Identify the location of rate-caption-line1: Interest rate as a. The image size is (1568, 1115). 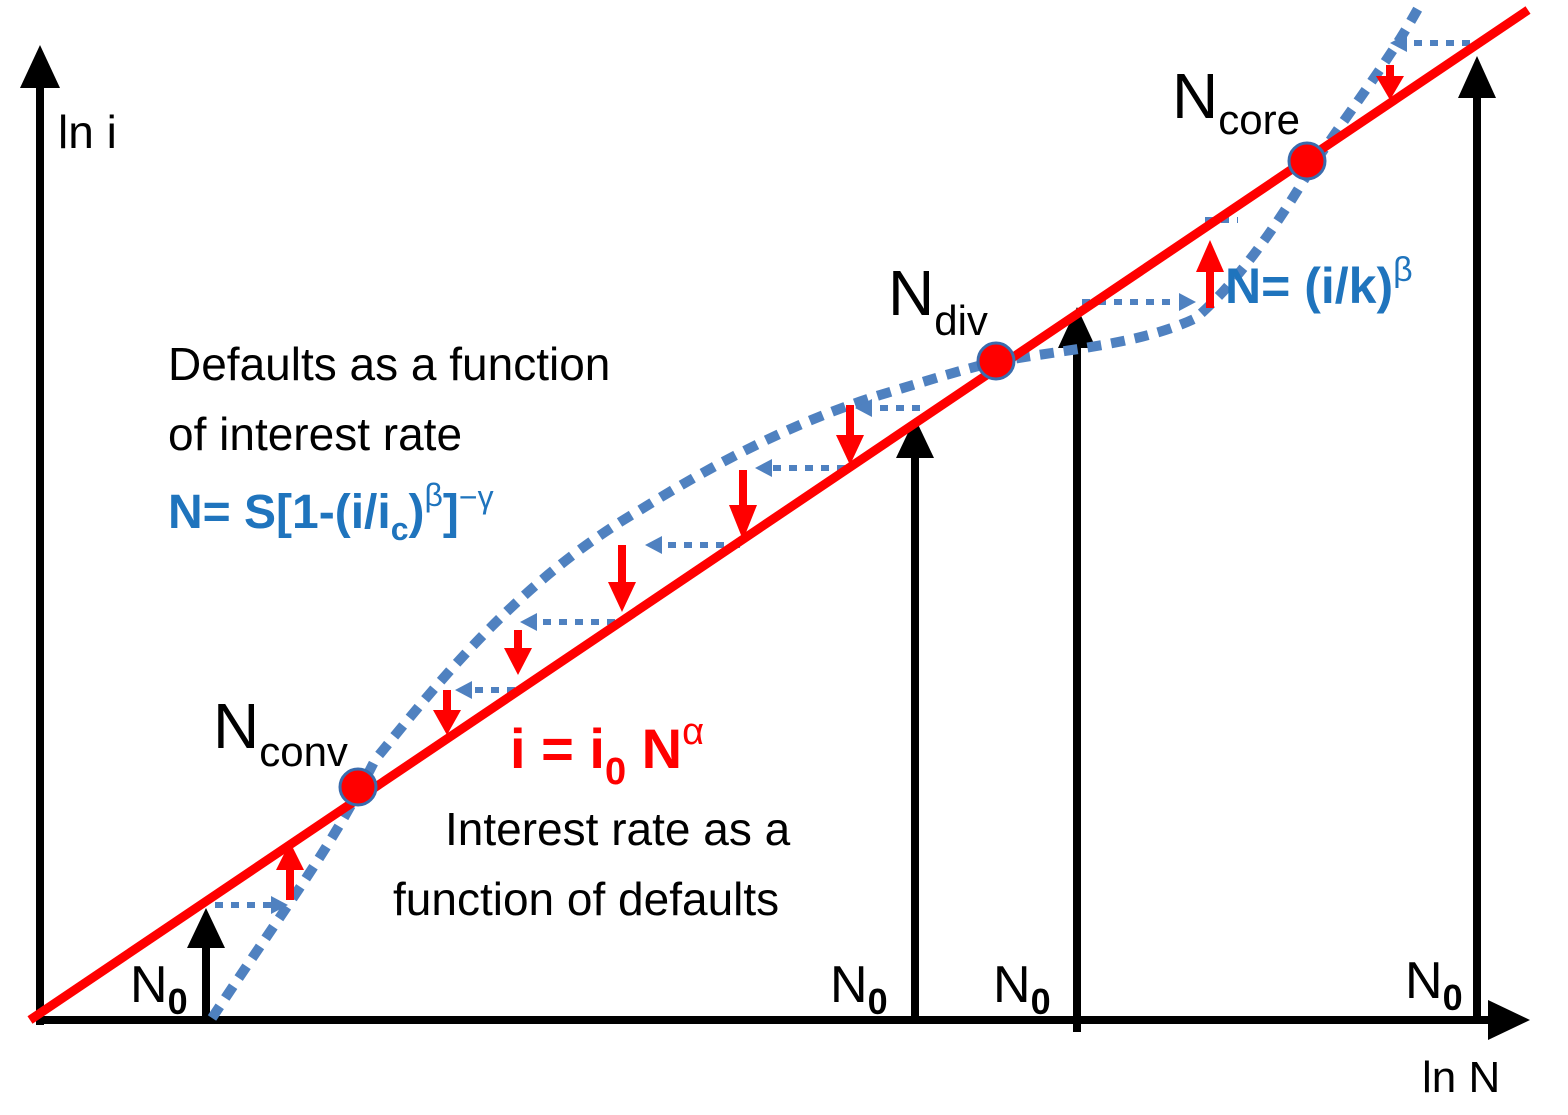
(618, 829).